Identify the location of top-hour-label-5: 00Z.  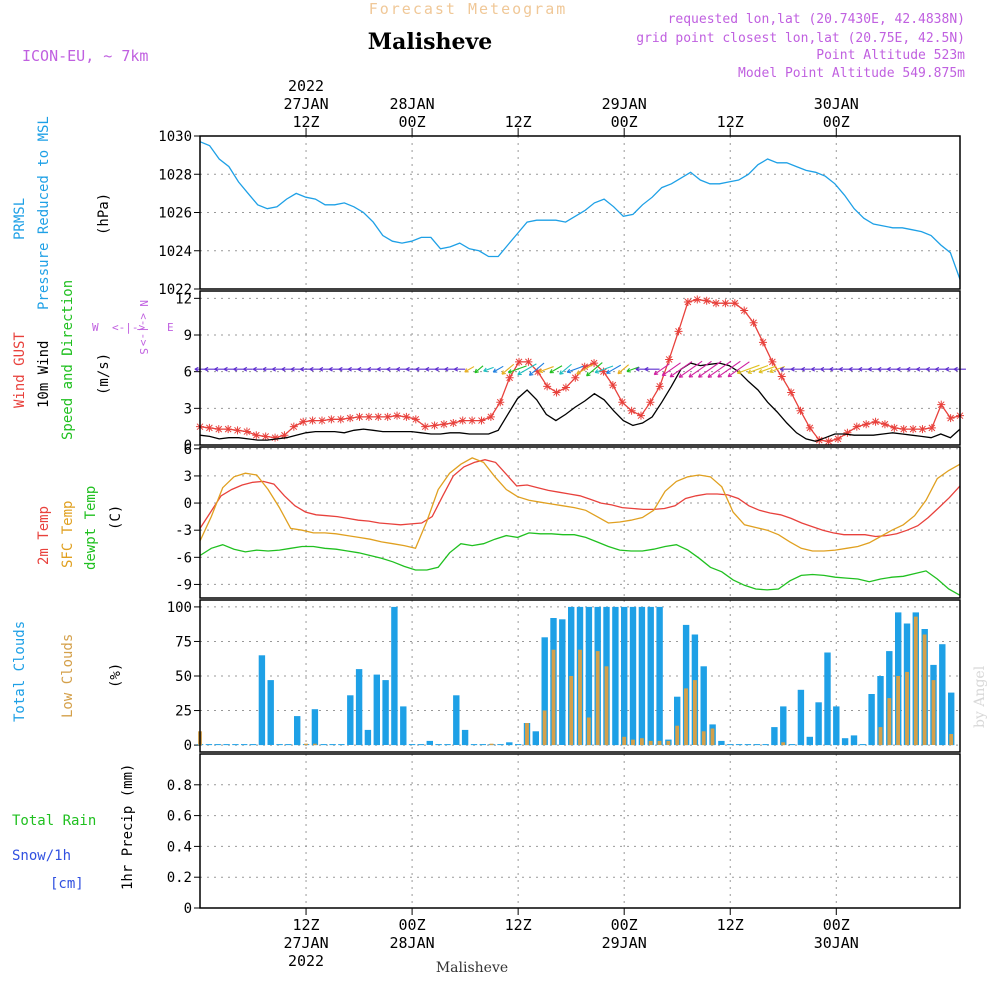
(836, 122).